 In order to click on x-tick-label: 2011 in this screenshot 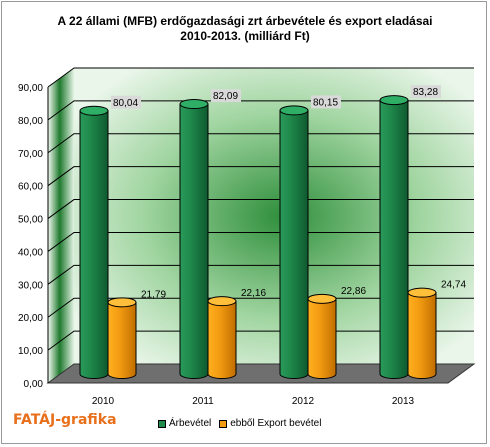, I will do `click(203, 401)`.